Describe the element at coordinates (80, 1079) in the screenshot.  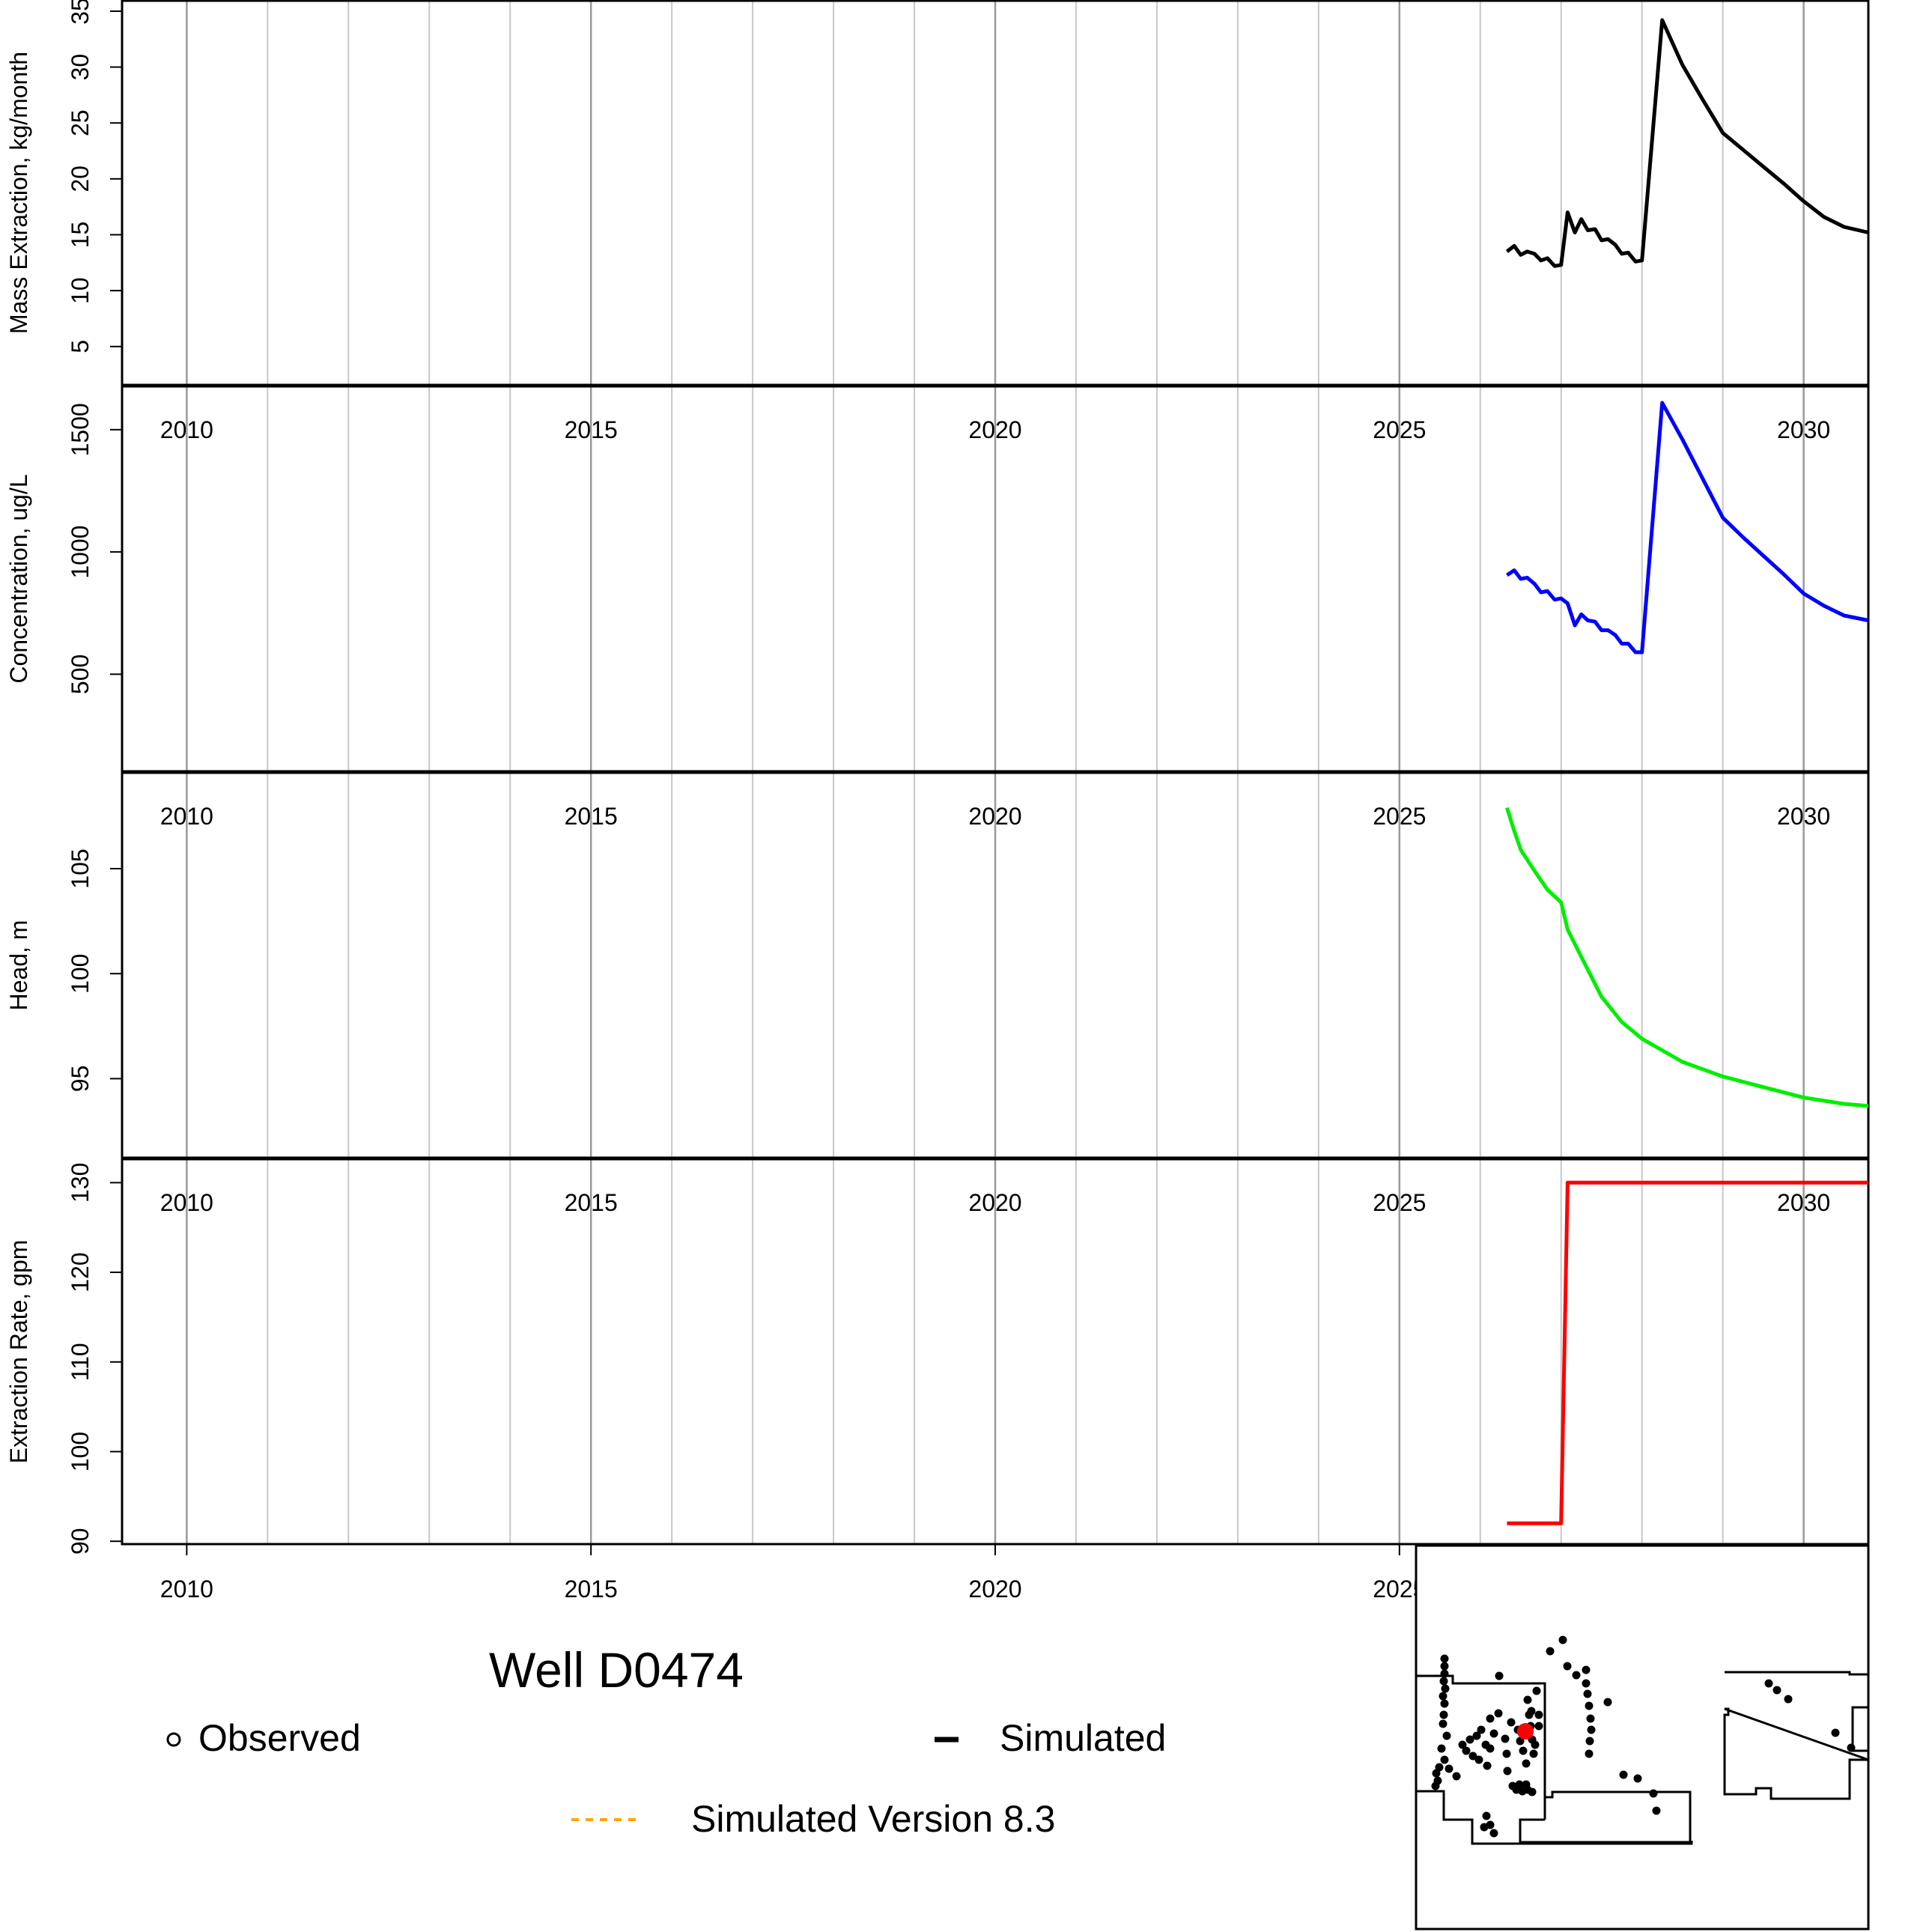
I see `y-tick-label: 95` at that location.